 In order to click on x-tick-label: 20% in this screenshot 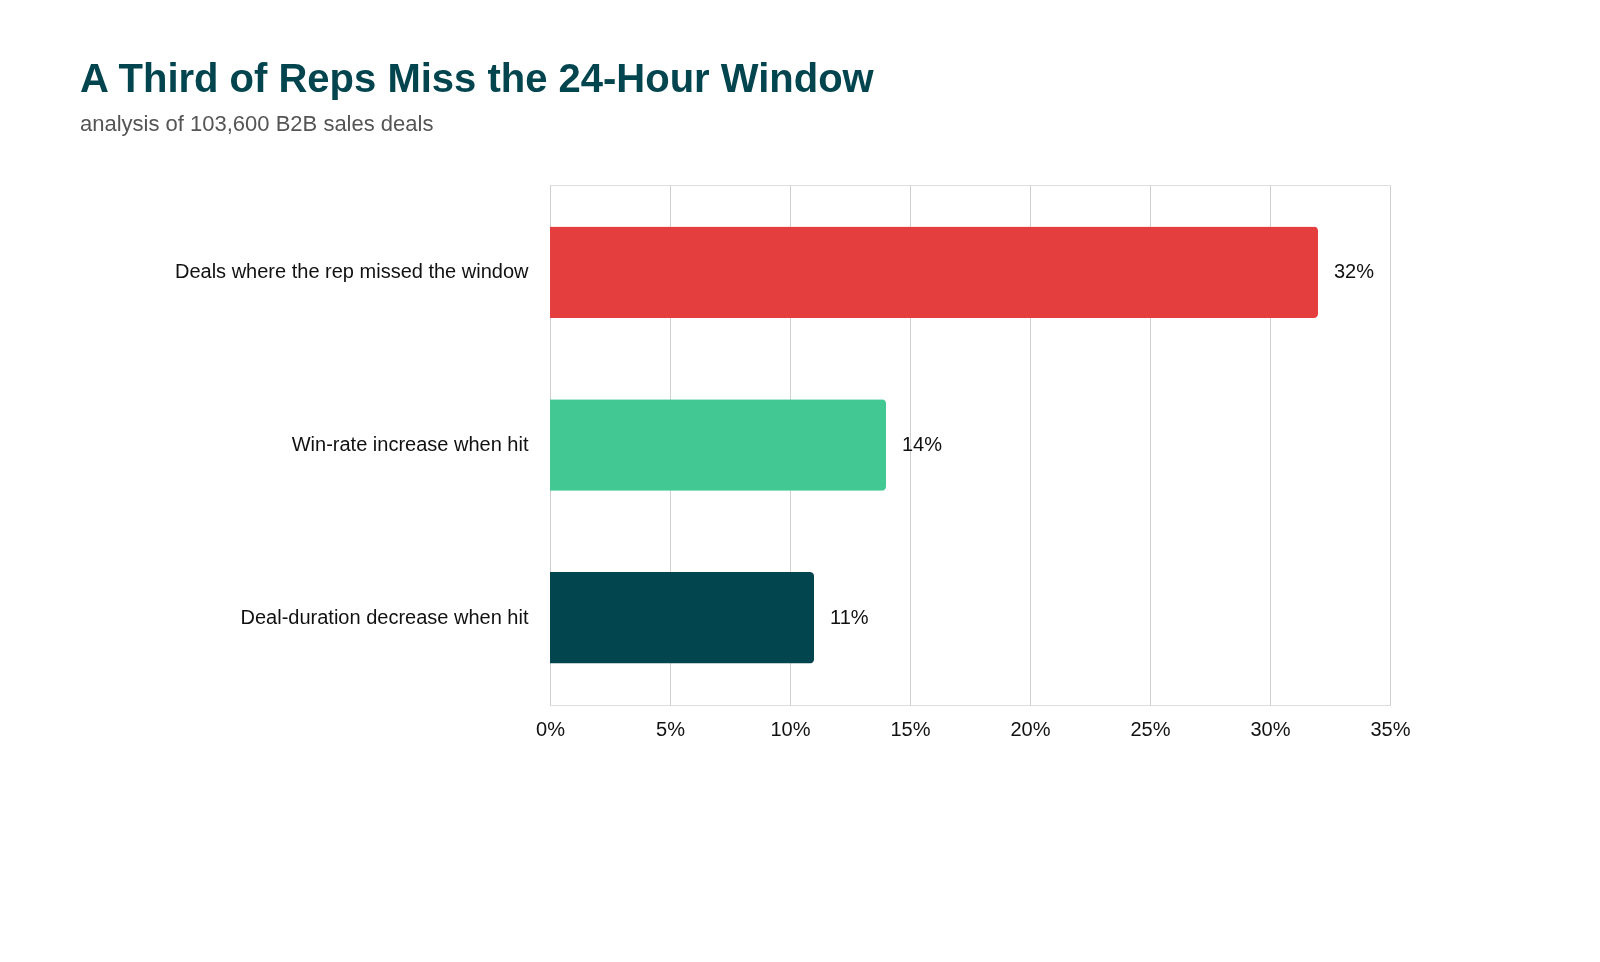, I will do `click(1030, 728)`.